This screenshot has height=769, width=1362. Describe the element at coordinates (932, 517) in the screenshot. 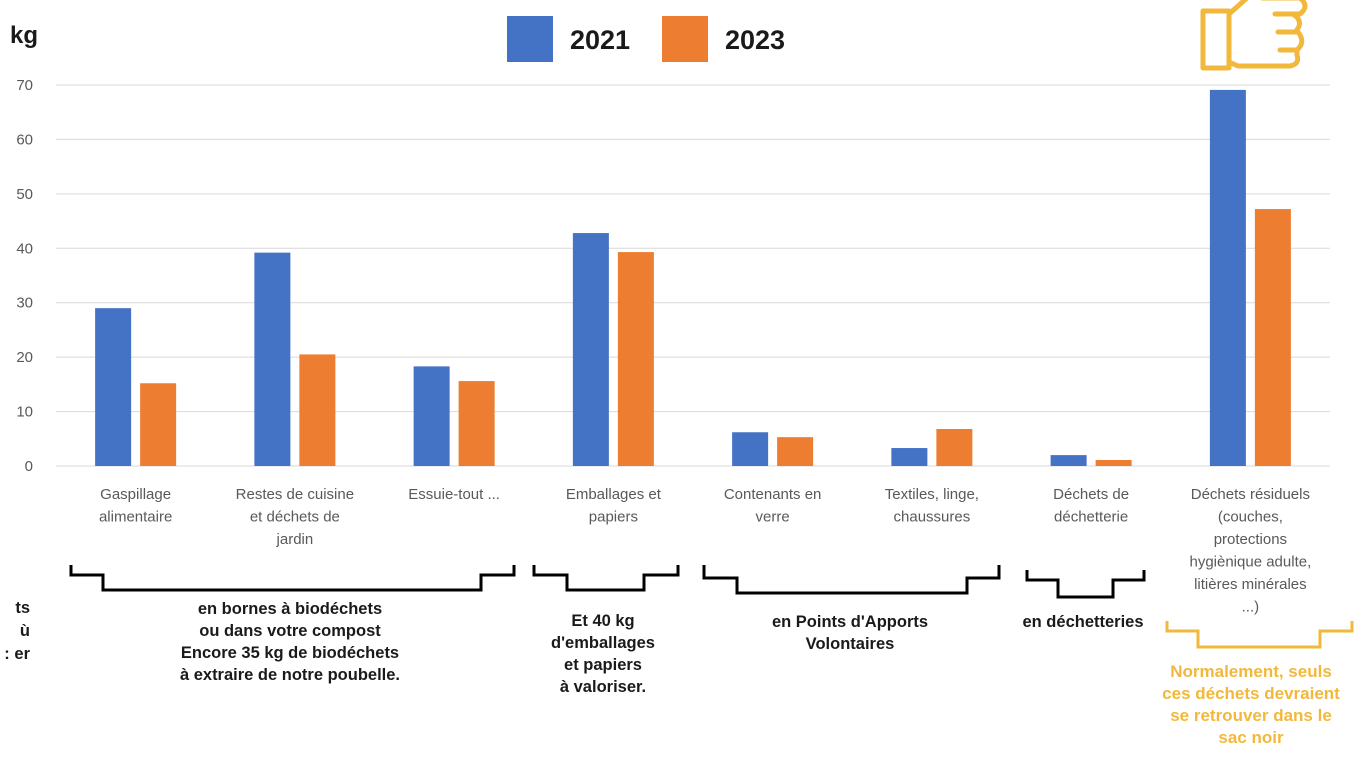

I see `category-label: chaussures` at that location.